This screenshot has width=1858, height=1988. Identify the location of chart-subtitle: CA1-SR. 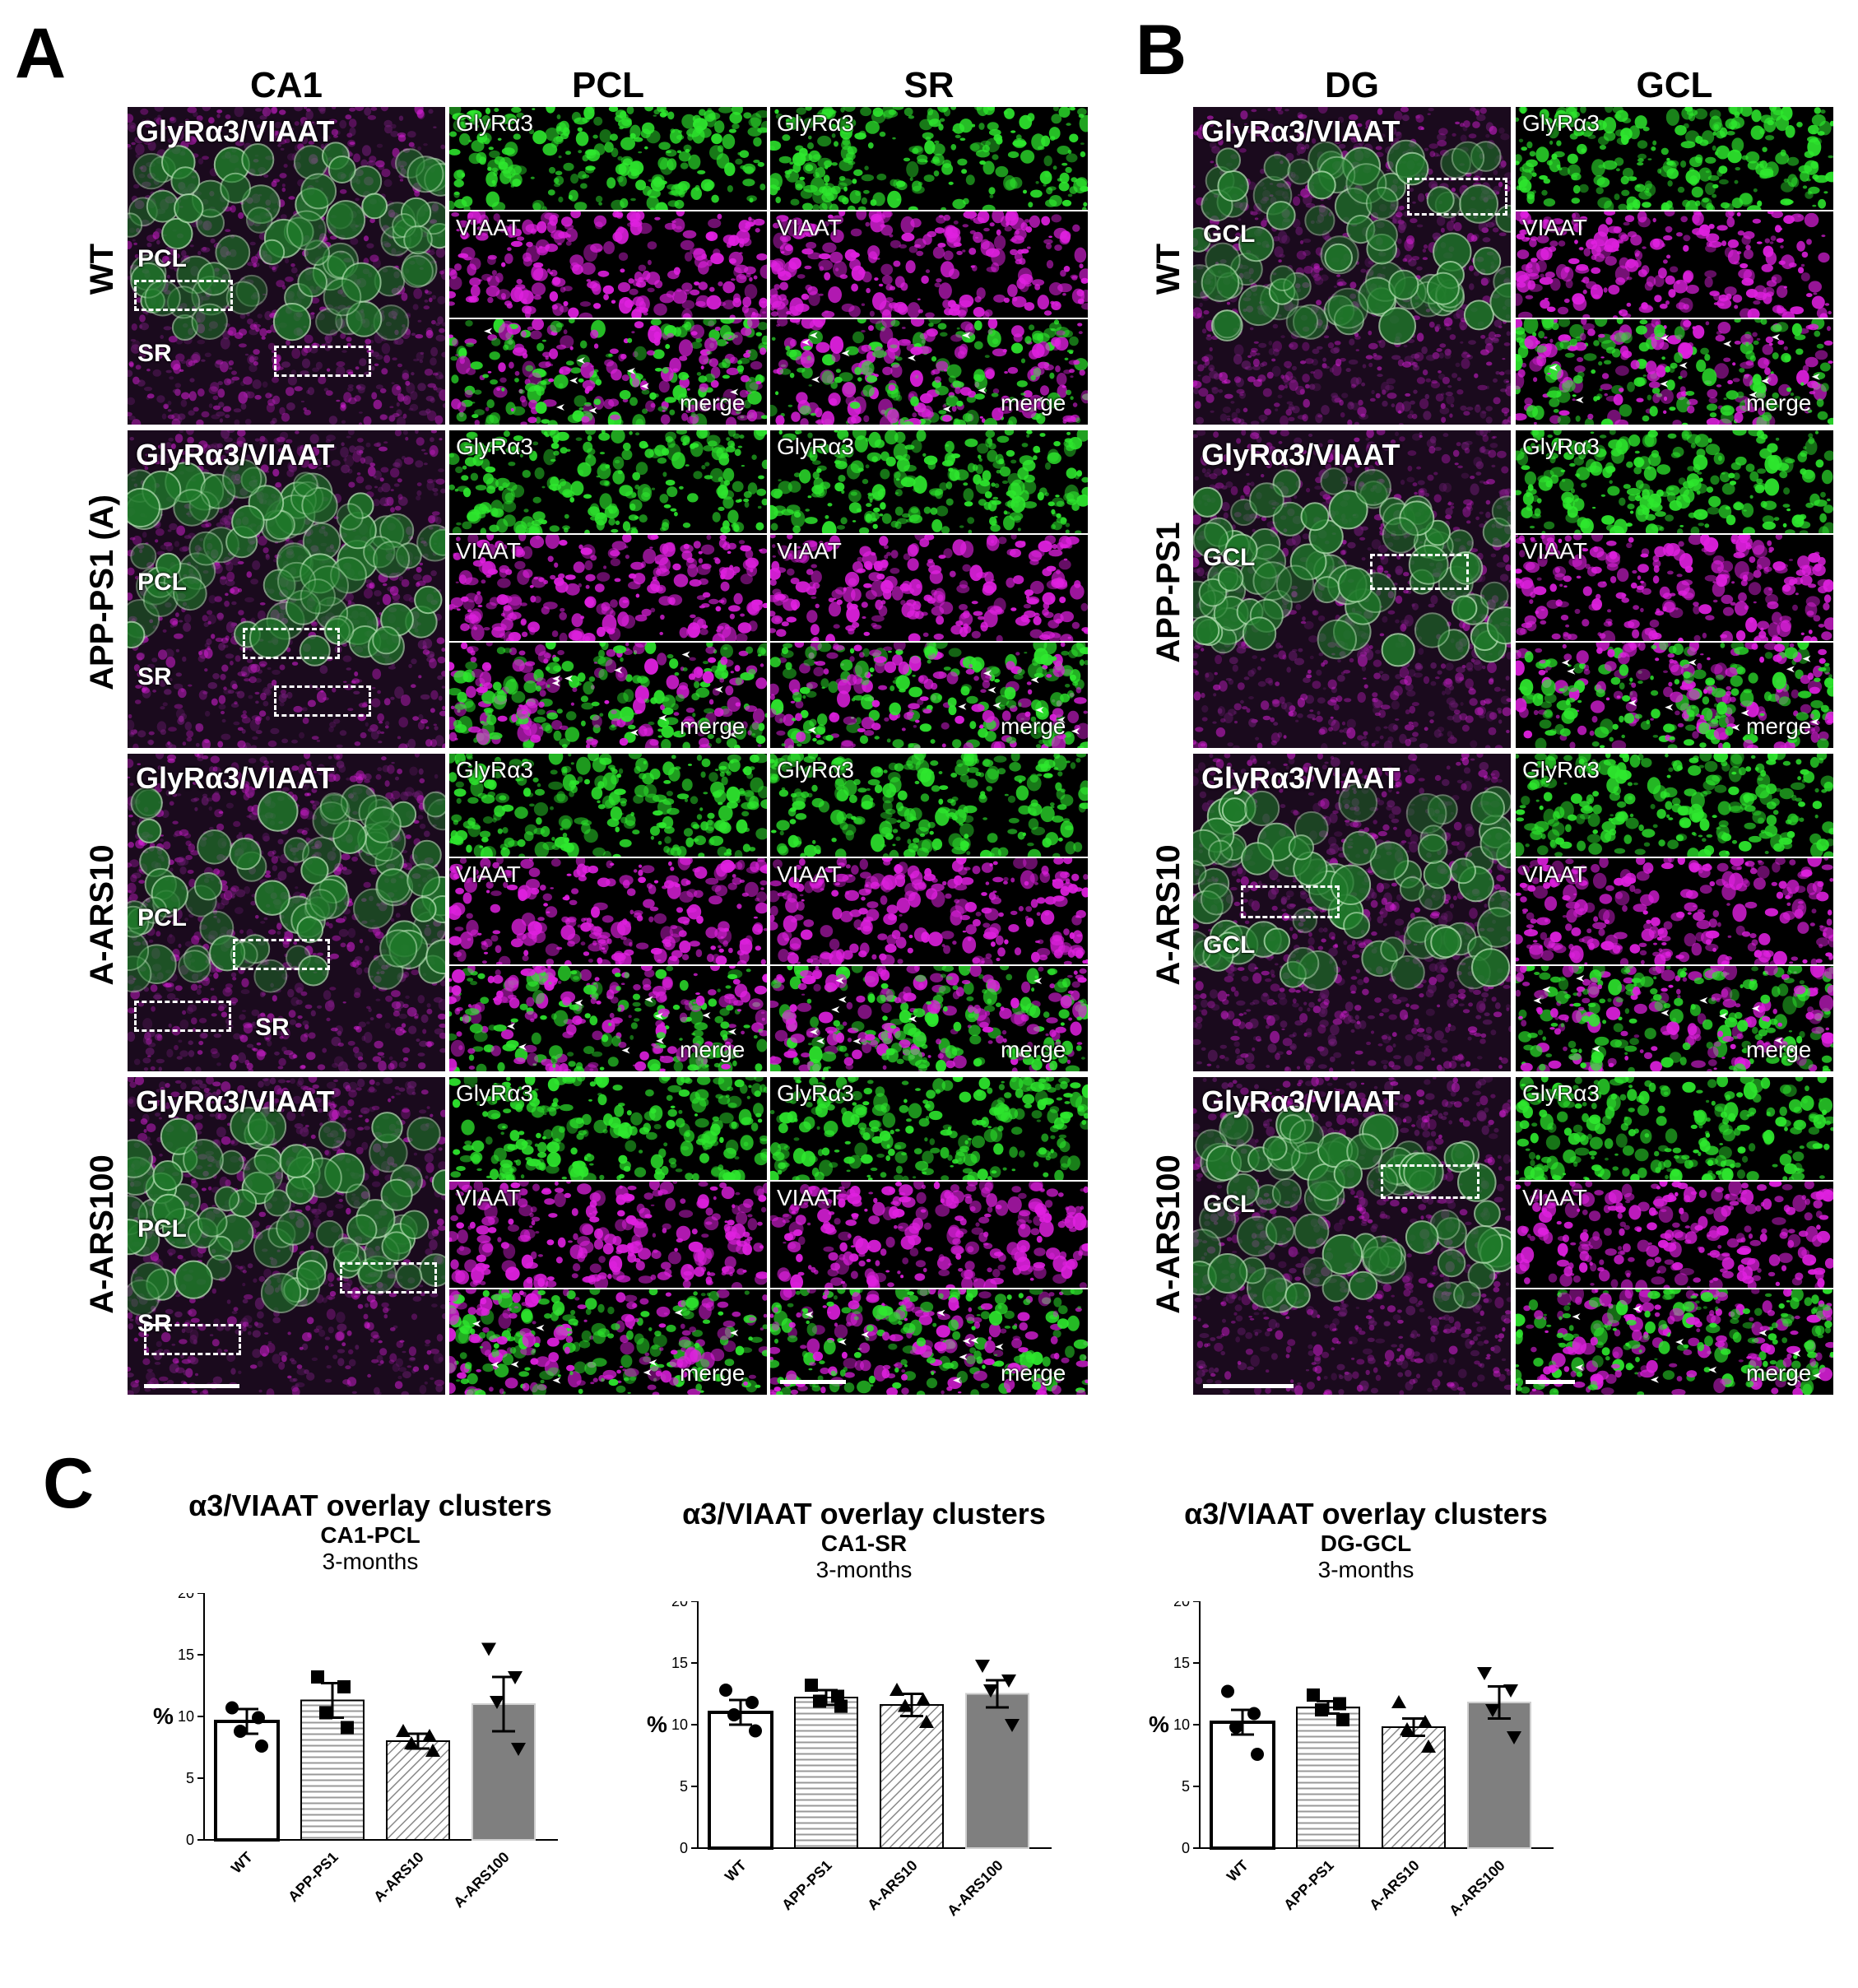
(864, 1544).